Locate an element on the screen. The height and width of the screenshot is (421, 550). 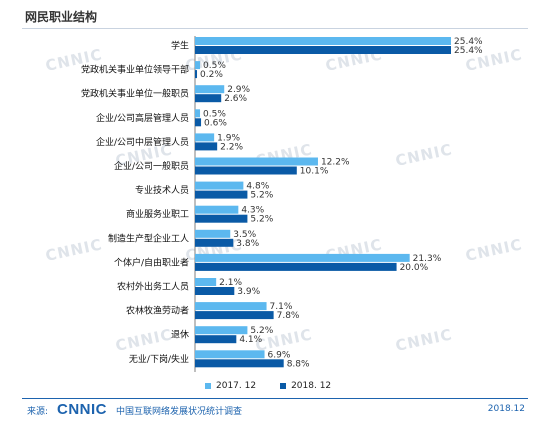
value-label: 12.2% is located at coordinates (335, 163).